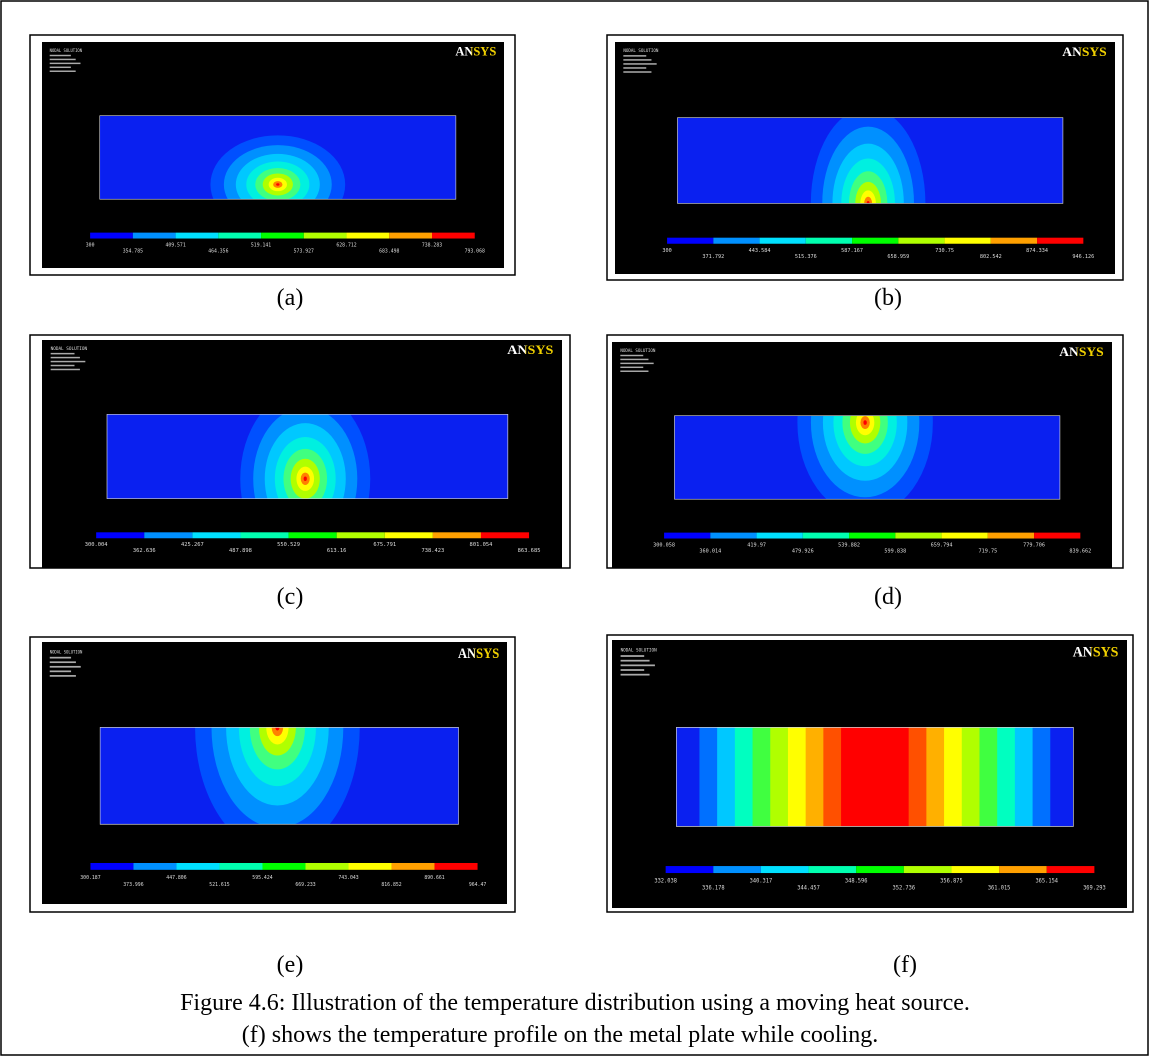 The height and width of the screenshot is (1057, 1150). What do you see at coordinates (905, 965) in the screenshot?
I see `panel-label: (f)` at bounding box center [905, 965].